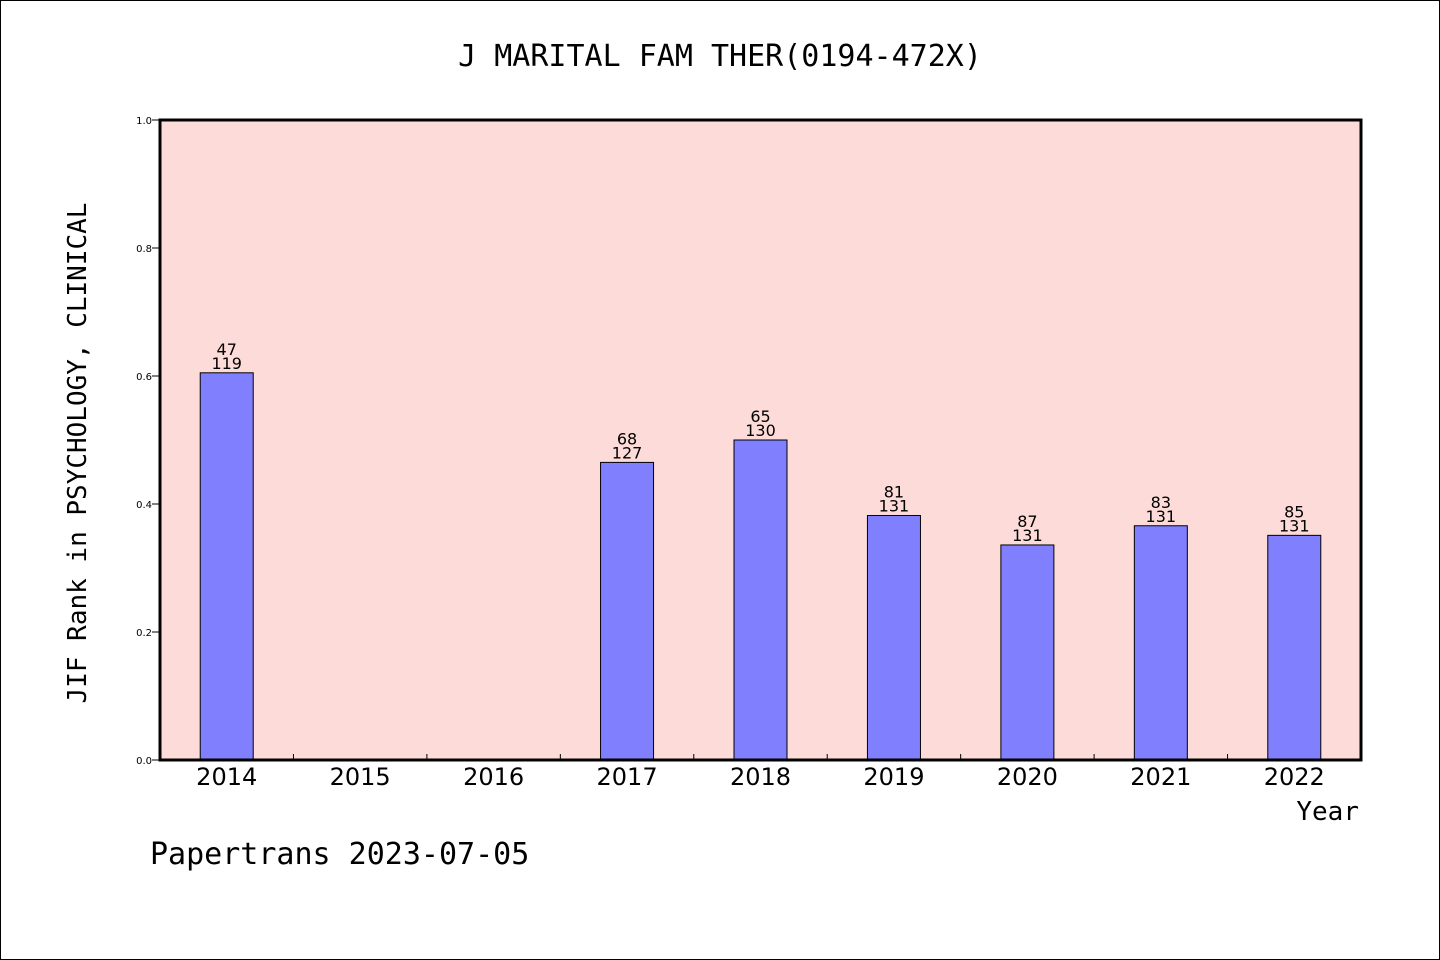 Image resolution: width=1440 pixels, height=960 pixels. I want to click on x-axis-ticks: 2014 2015 2016 2017 2018 2019 2020 2021 2022, so click(760, 772).